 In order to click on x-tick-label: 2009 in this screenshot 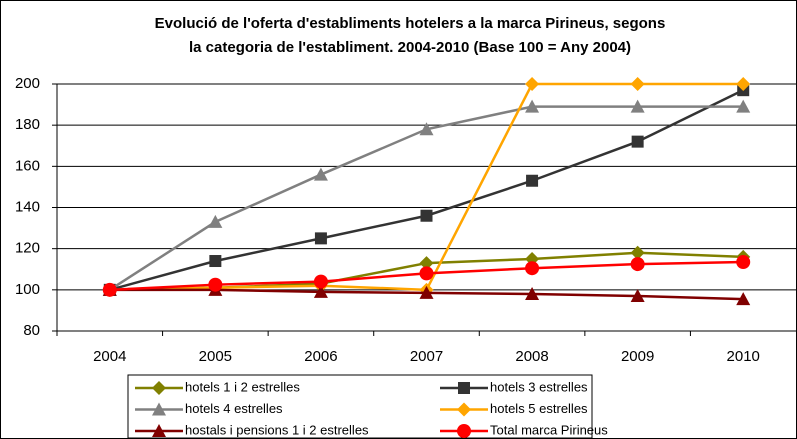, I will do `click(637, 356)`.